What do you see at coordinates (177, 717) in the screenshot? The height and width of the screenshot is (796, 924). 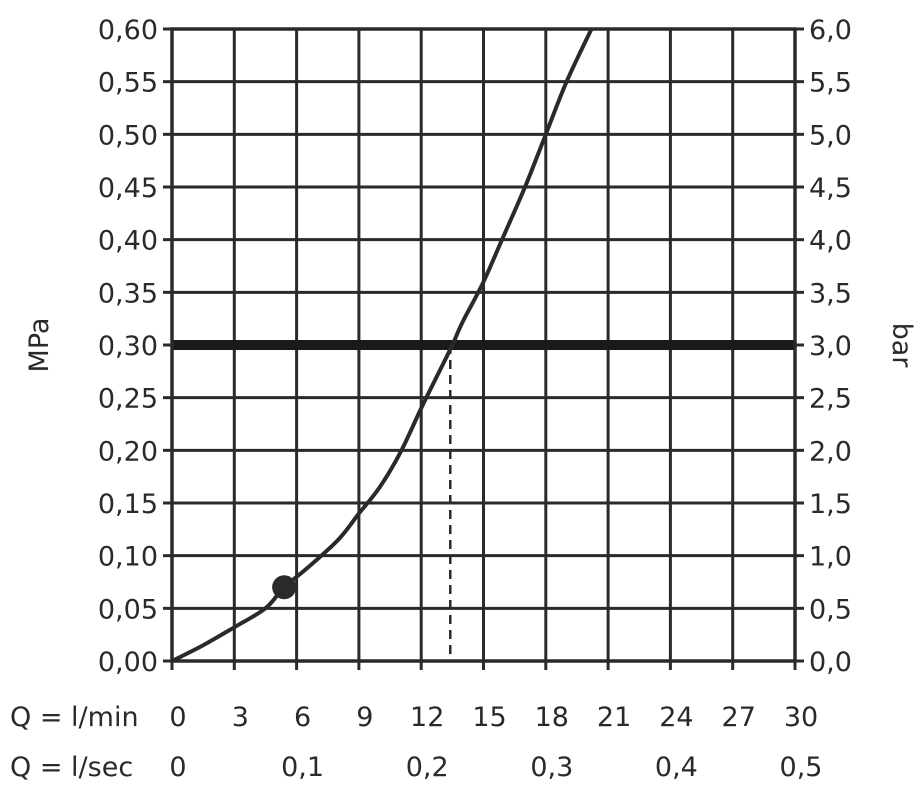 I see `x-lmin-tick-label: 0` at bounding box center [177, 717].